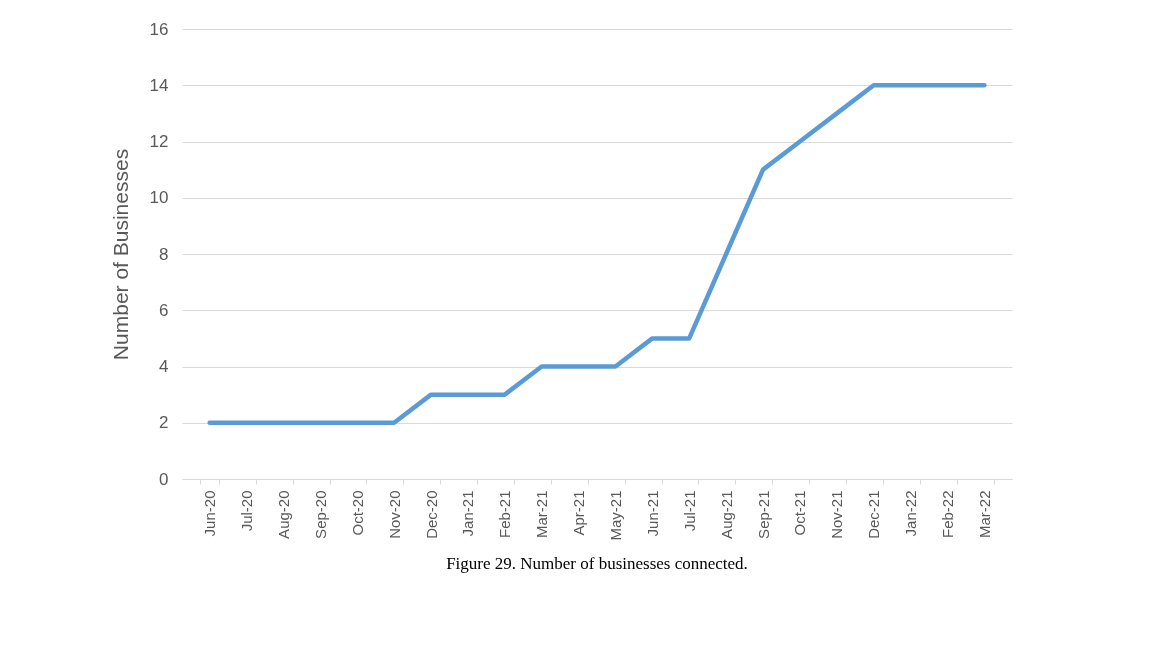  Describe the element at coordinates (984, 514) in the screenshot. I see `x-tick-label: Mar-22` at that location.